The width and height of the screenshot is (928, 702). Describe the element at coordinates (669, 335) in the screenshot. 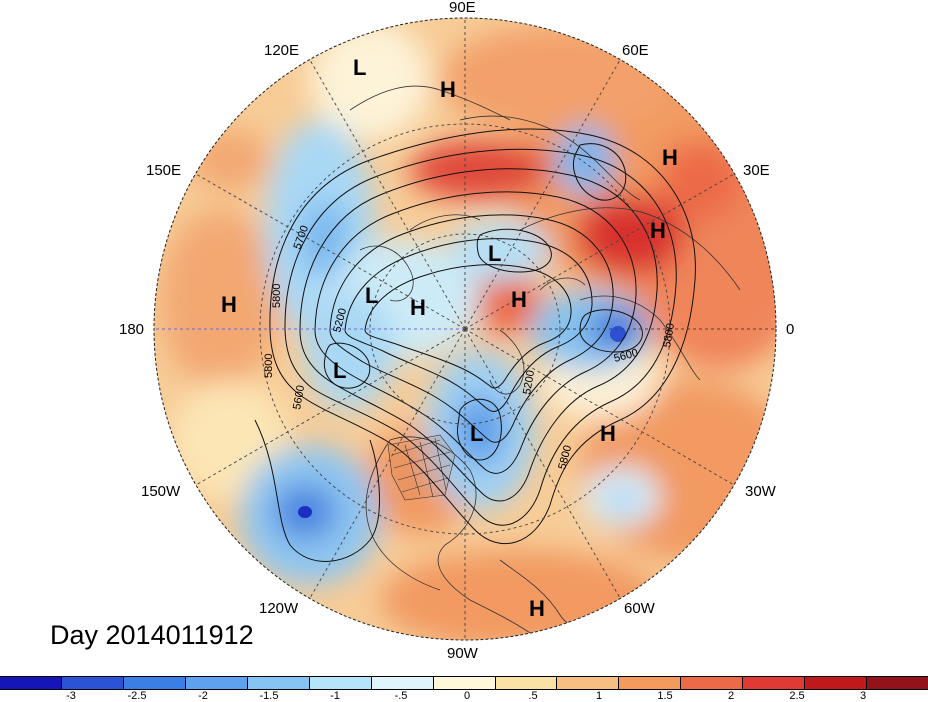

I see `contour-label-5800-e: 5800` at that location.